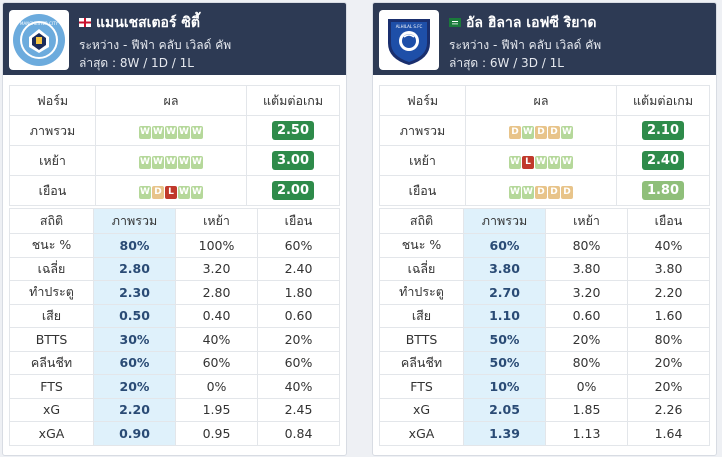  I want to click on team-logo: ALHILAL S.FC, so click(409, 40).